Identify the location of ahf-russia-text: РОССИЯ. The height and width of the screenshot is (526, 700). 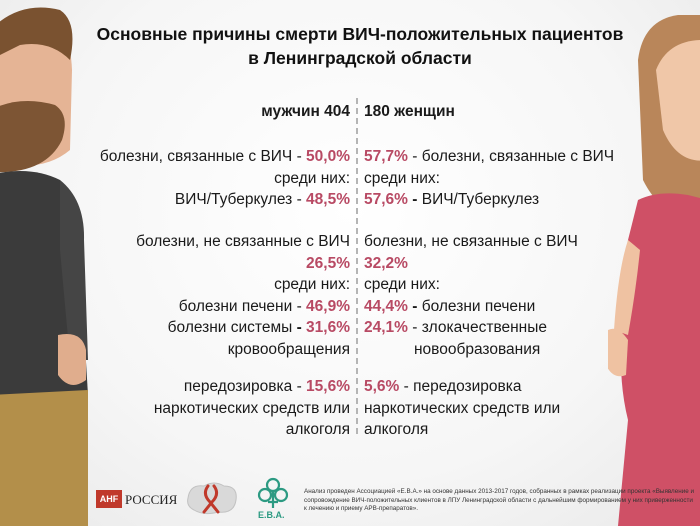
(151, 499).